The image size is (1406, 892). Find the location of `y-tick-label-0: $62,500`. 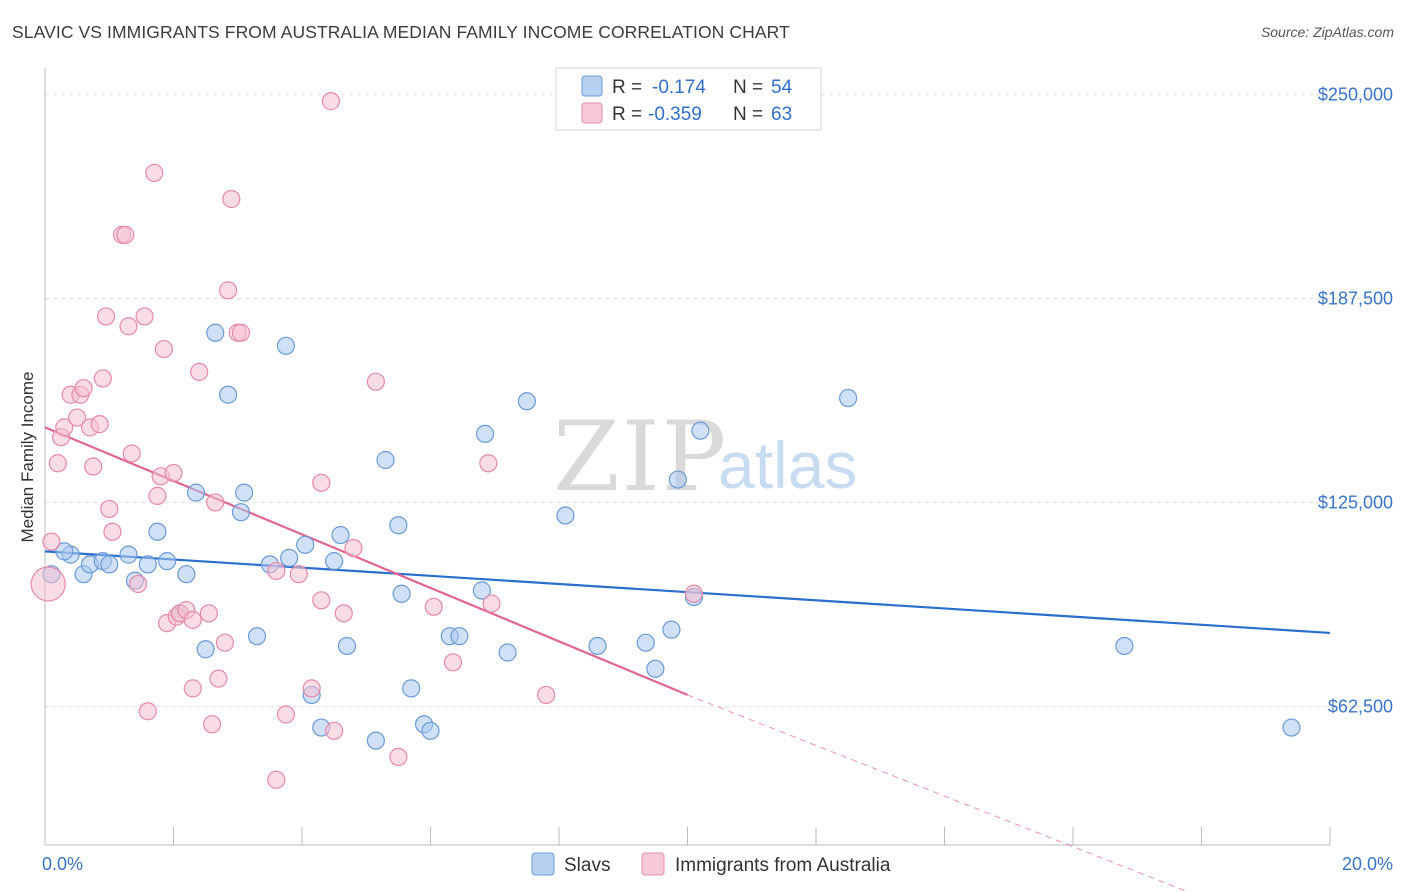

y-tick-label-0: $62,500 is located at coordinates (1360, 706).